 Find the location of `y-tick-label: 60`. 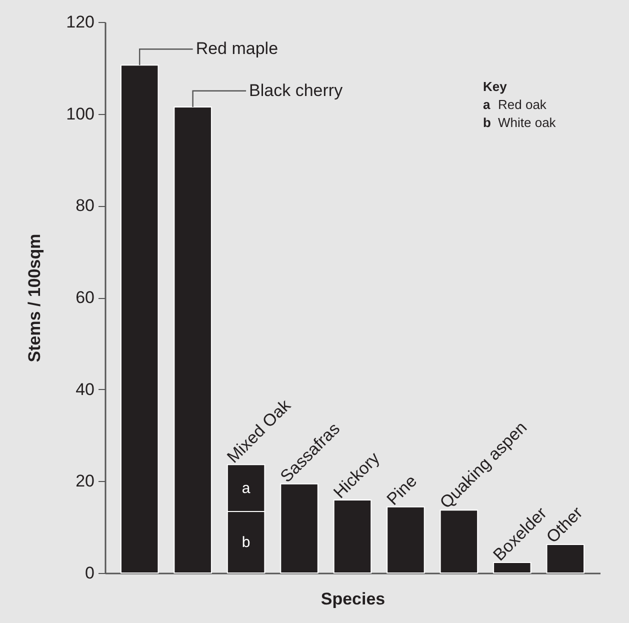

y-tick-label: 60 is located at coordinates (85, 297).